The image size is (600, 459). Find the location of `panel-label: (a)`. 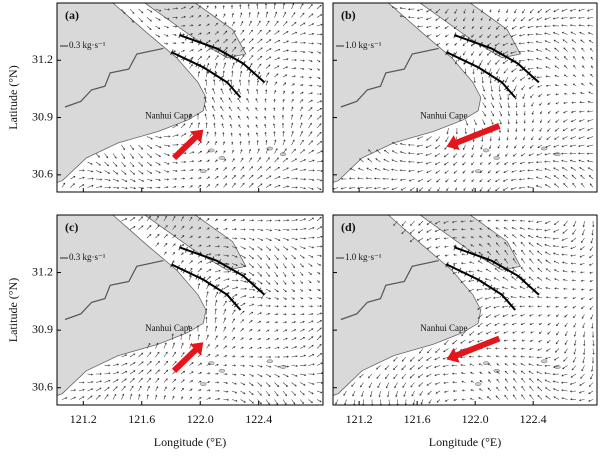

panel-label: (a) is located at coordinates (72, 15).